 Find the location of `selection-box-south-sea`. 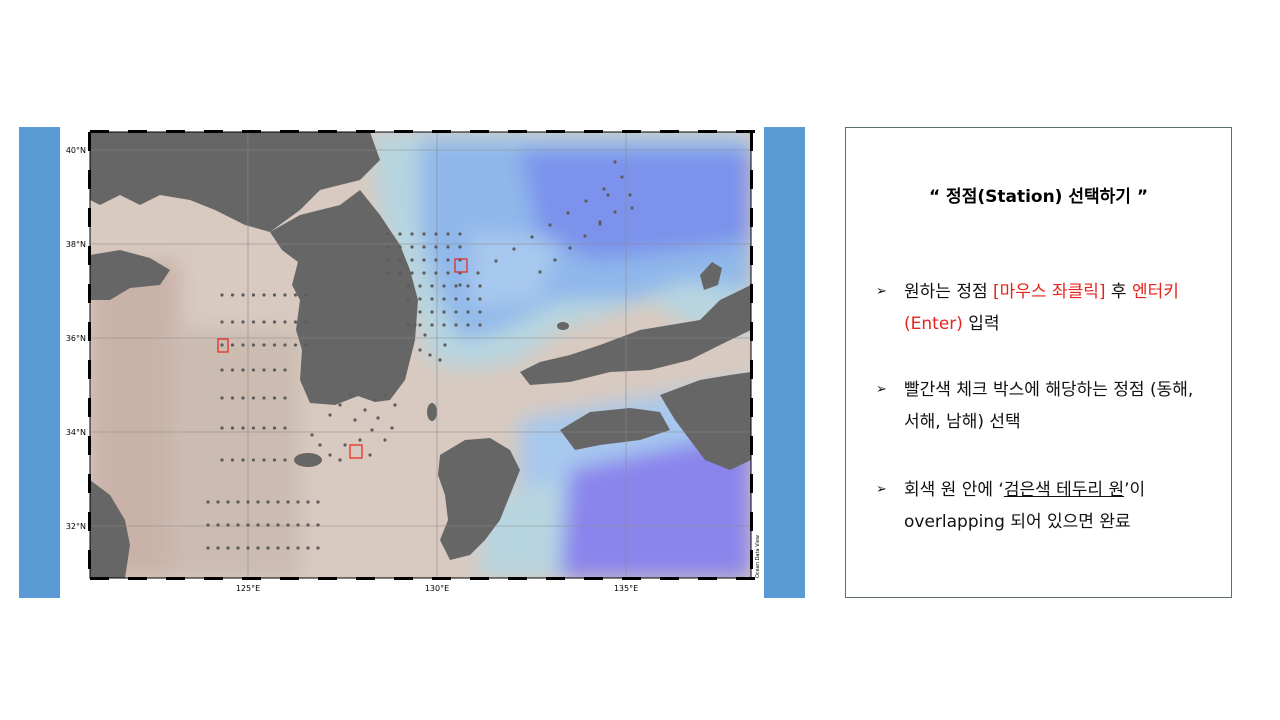

selection-box-south-sea is located at coordinates (356, 451).